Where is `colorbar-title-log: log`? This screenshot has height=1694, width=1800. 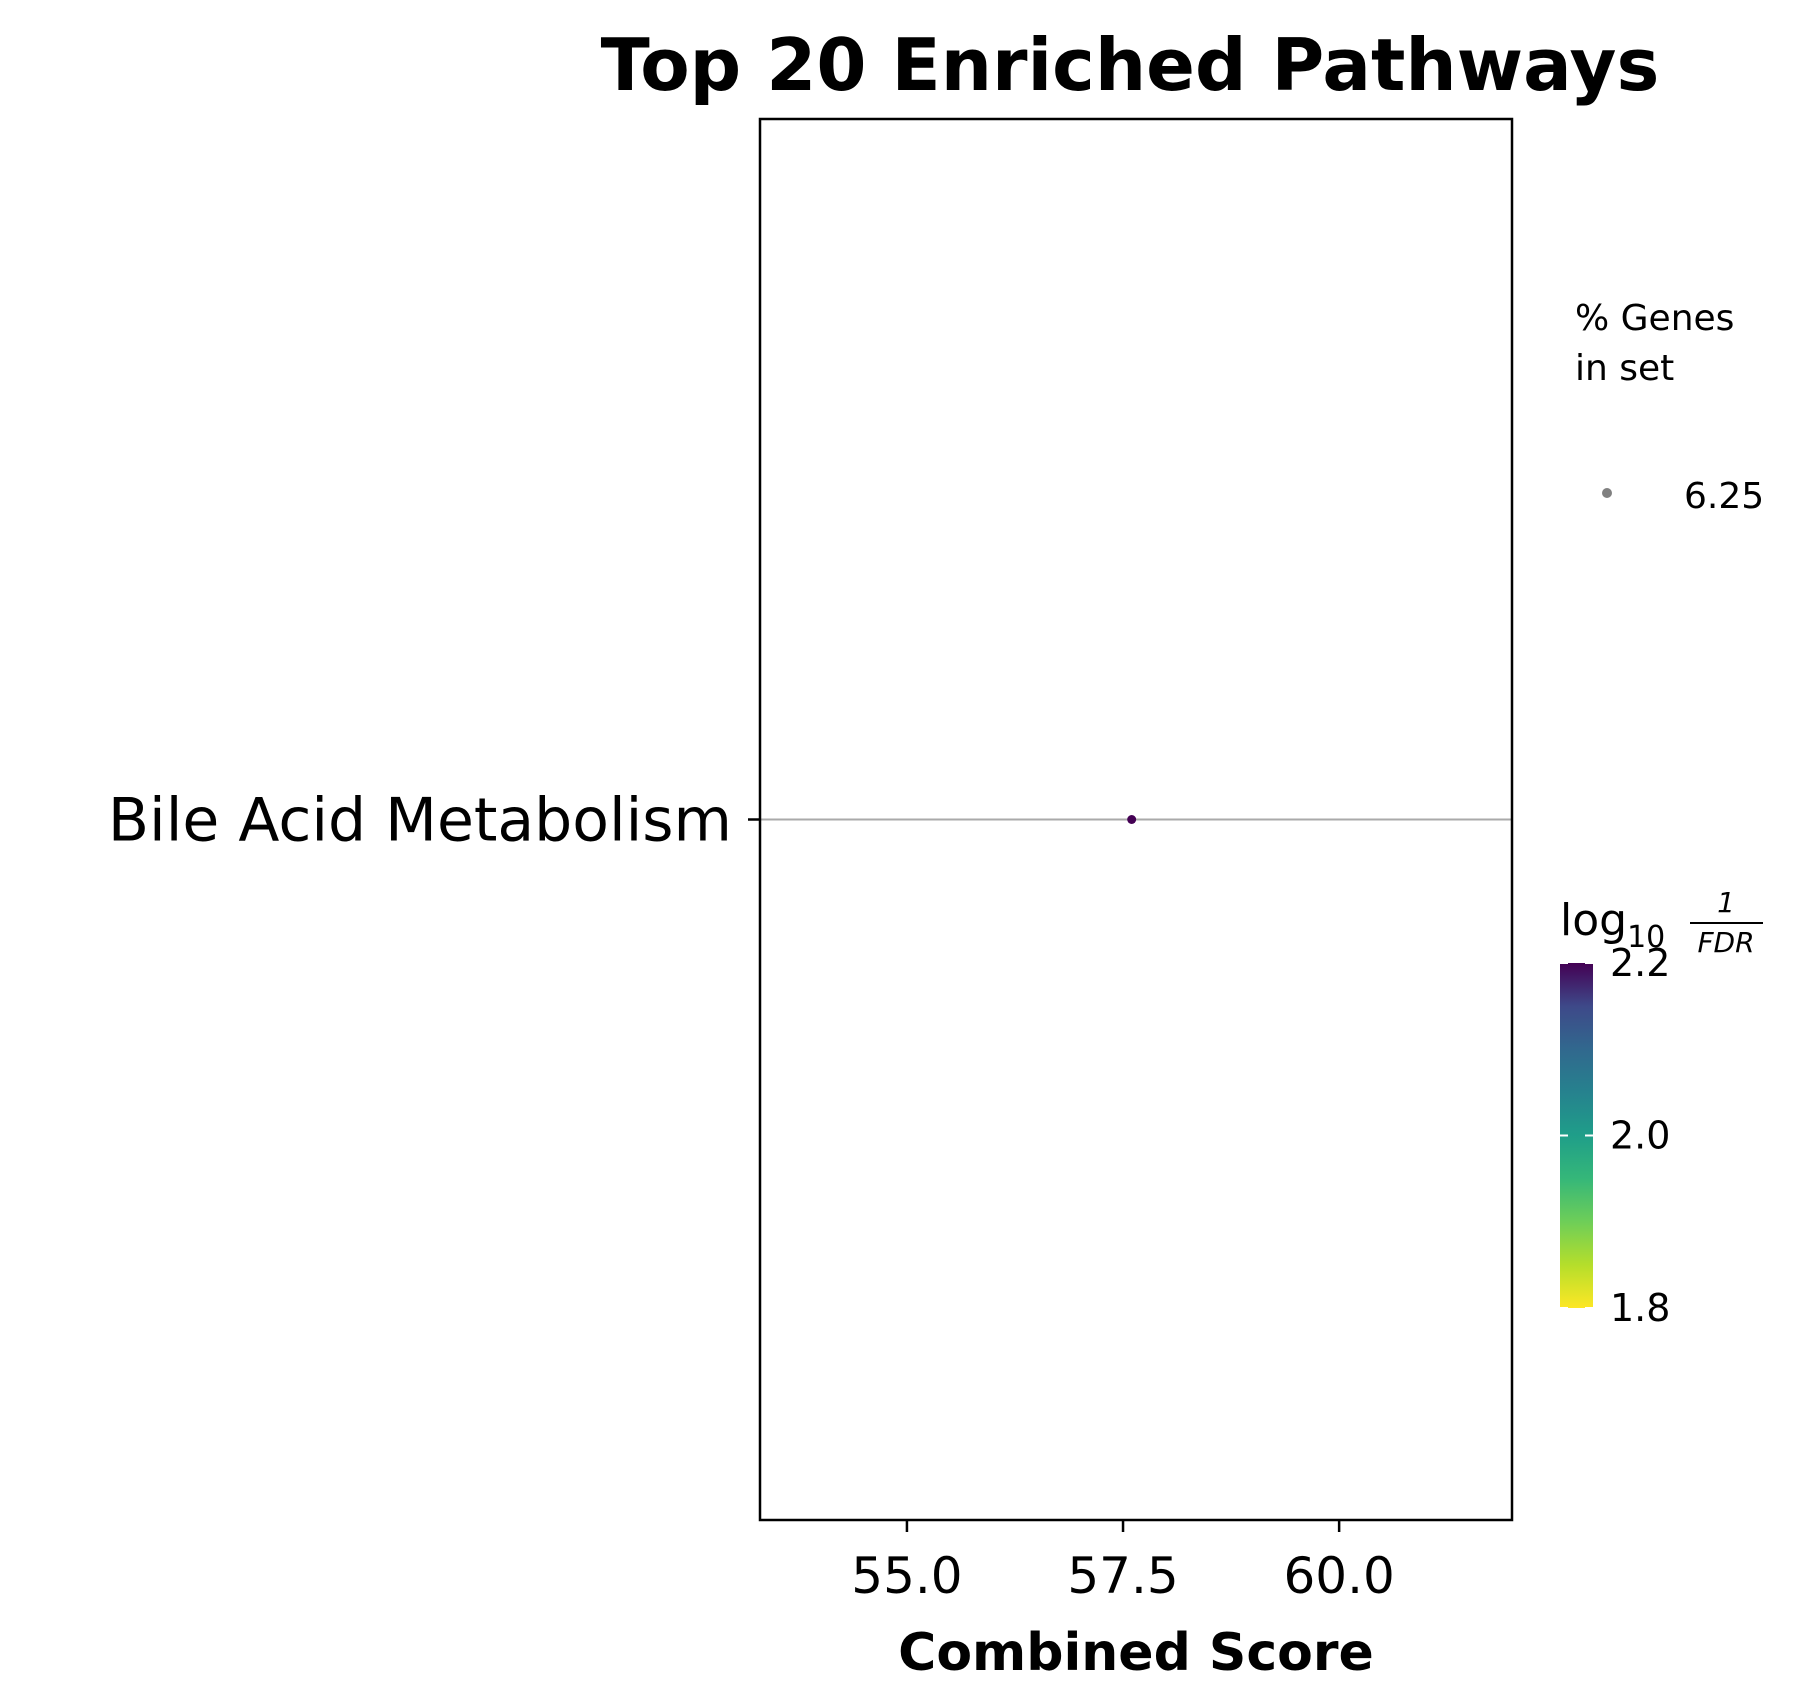 colorbar-title-log: log is located at coordinates (1593, 920).